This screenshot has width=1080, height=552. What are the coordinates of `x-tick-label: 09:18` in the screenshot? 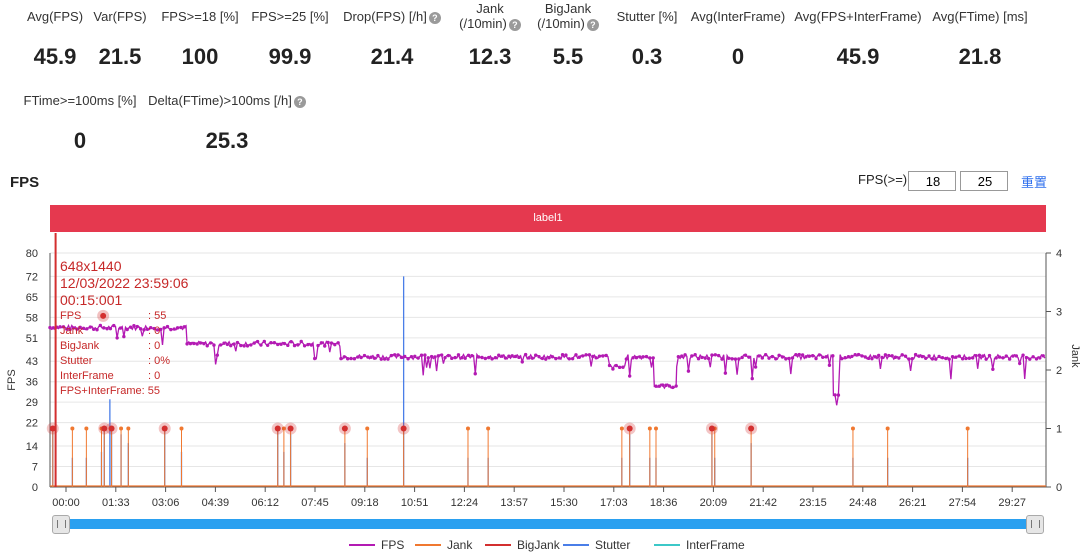 It's located at (365, 503).